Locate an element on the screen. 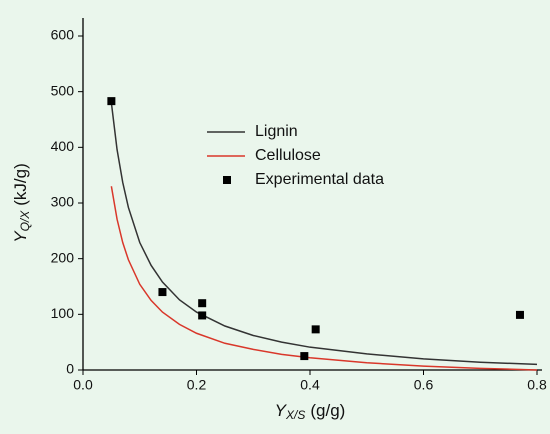  x-tick-label: 0.8 is located at coordinates (537, 385).